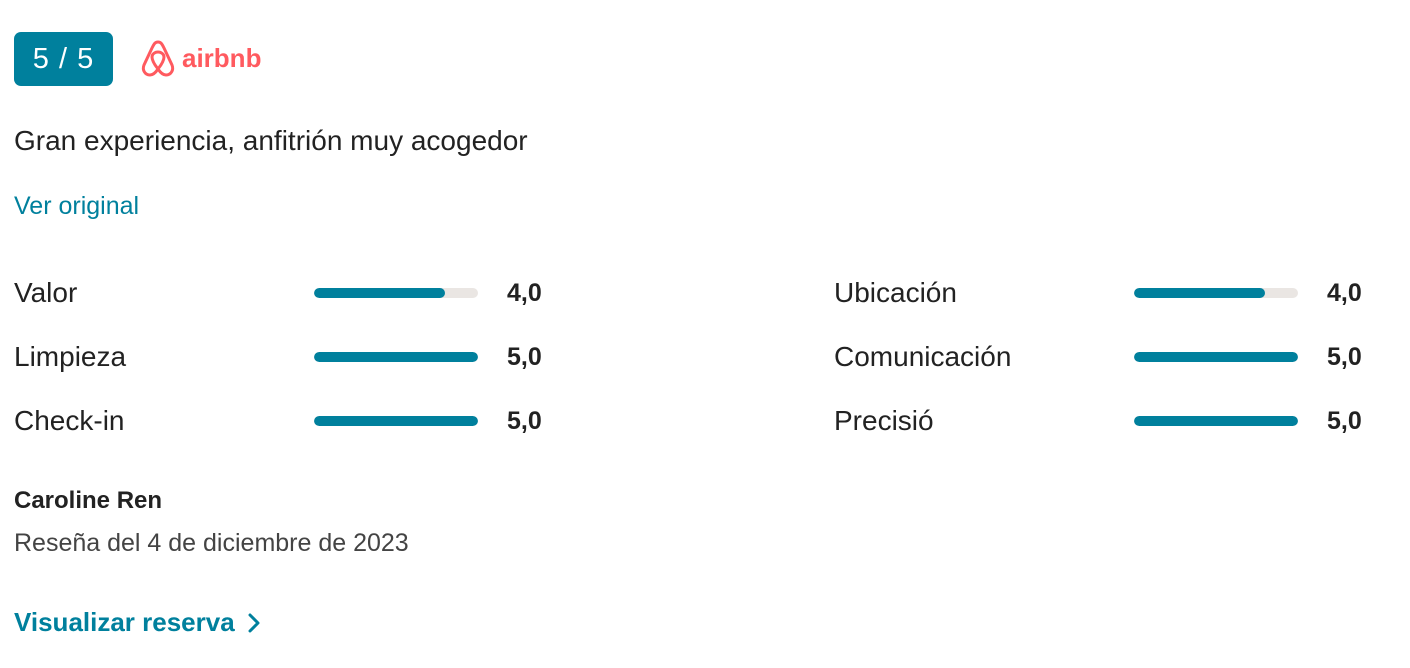  Describe the element at coordinates (211, 543) in the screenshot. I see `review-date: Reseña del 4 de diciembre de 2023` at that location.